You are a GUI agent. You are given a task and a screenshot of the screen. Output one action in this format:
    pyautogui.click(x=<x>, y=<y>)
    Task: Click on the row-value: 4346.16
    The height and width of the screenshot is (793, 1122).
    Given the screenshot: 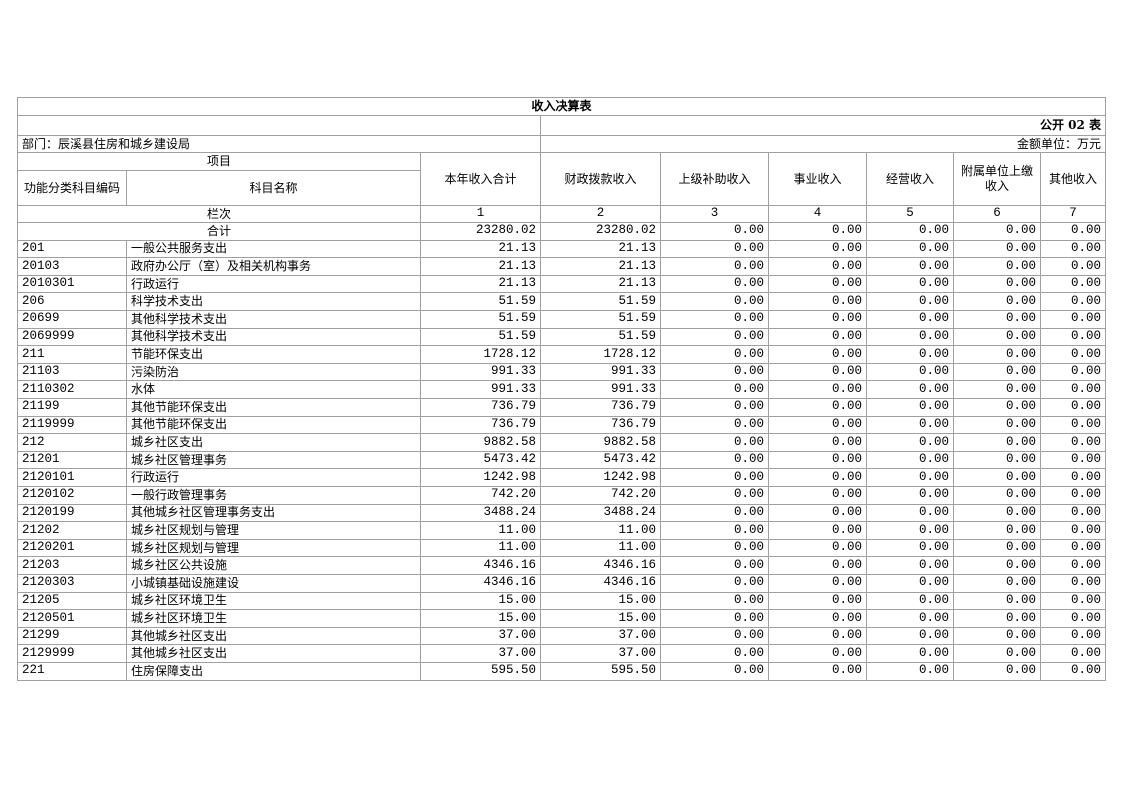 What is the action you would take?
    pyautogui.click(x=480, y=565)
    